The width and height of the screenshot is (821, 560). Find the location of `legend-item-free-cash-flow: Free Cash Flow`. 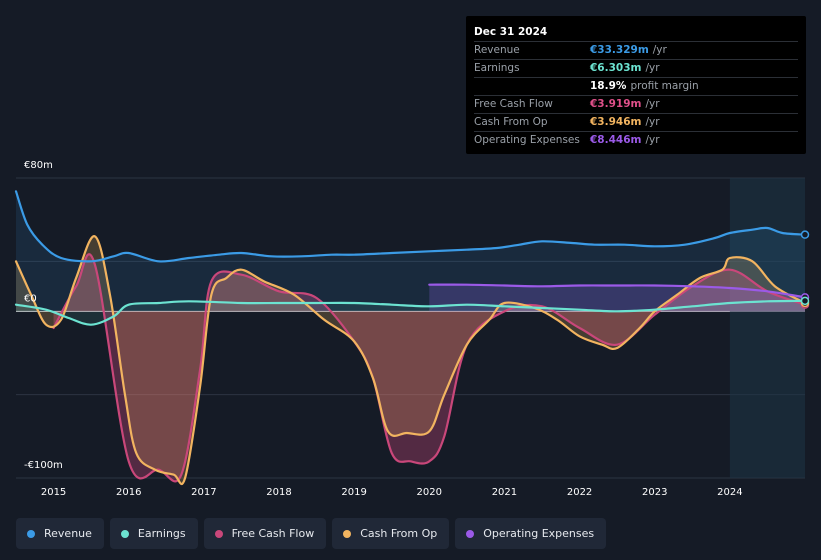

legend-item-free-cash-flow: Free Cash Flow is located at coordinates (265, 533).